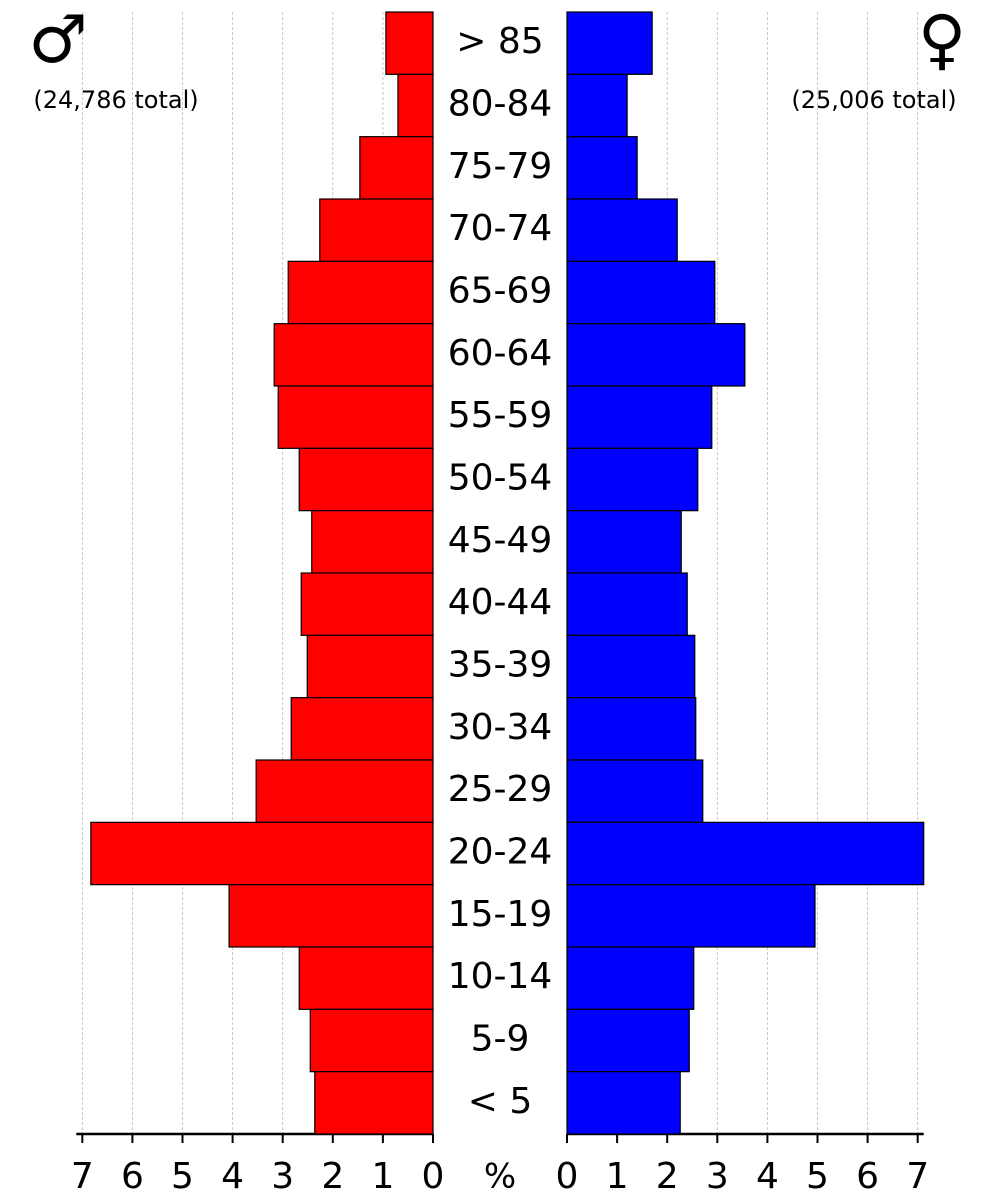 The height and width of the screenshot is (1200, 1000). What do you see at coordinates (500, 789) in the screenshot?
I see `category-label: 25-29` at bounding box center [500, 789].